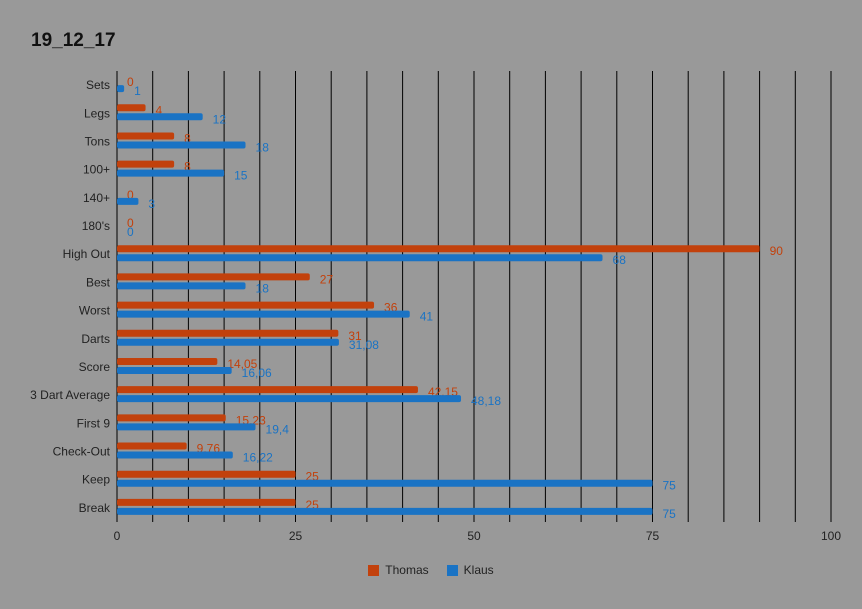 The image size is (862, 609). Describe the element at coordinates (98, 85) in the screenshot. I see `category-label: Sets` at that location.